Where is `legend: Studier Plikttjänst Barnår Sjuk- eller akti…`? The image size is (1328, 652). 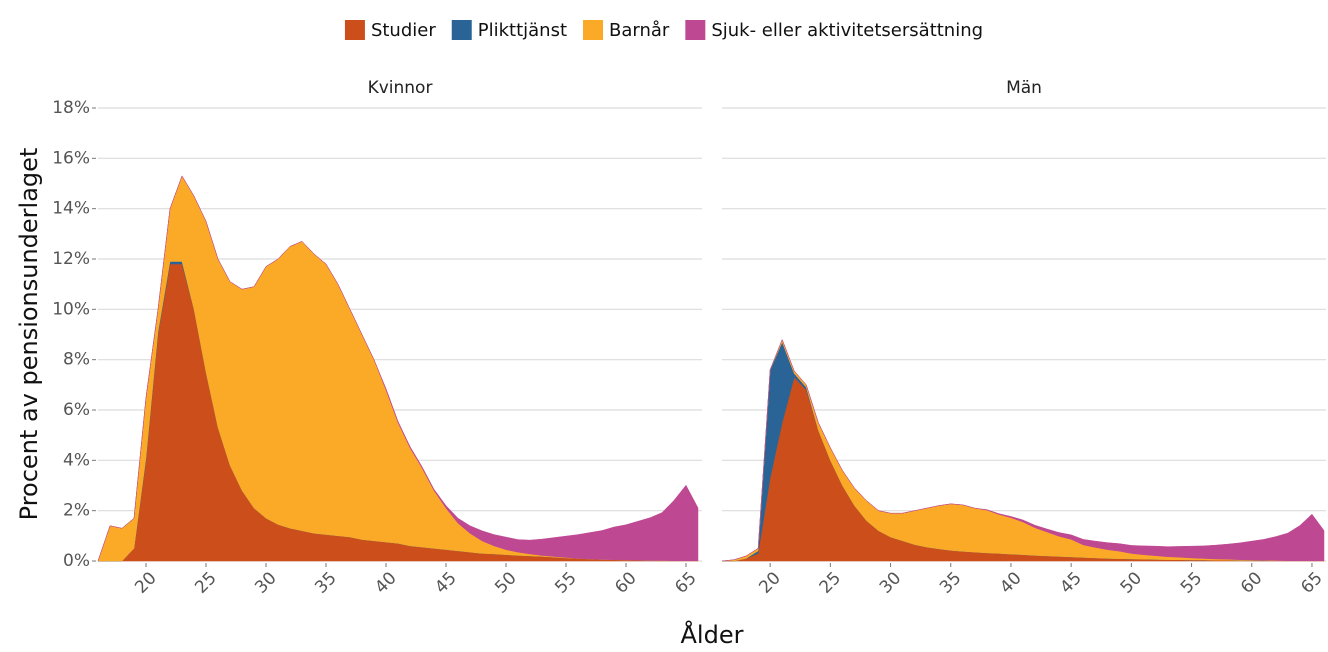 legend: Studier Plikttjänst Barnår Sjuk- eller akti… is located at coordinates (663, 30).